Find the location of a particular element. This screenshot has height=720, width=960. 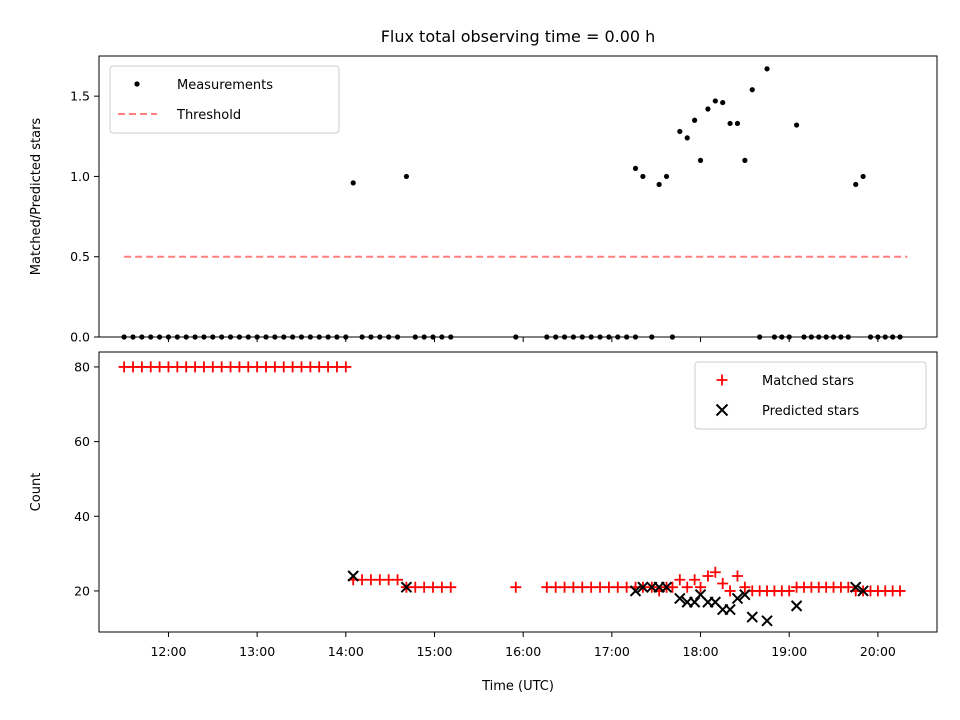

y-tick-label: 60 is located at coordinates (82, 441).